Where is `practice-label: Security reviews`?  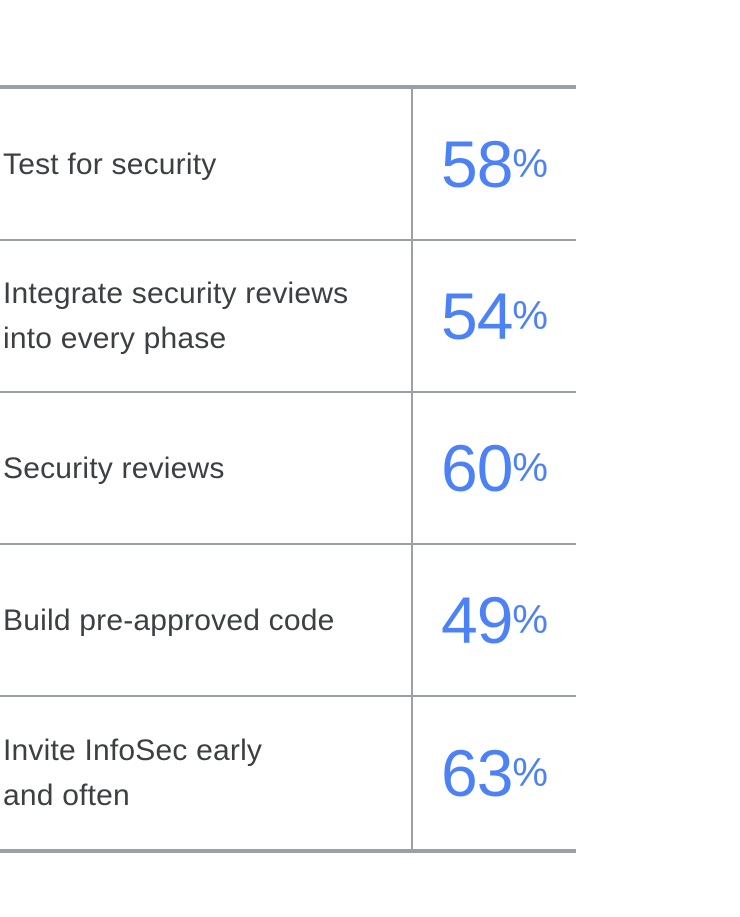 practice-label: Security reviews is located at coordinates (114, 468).